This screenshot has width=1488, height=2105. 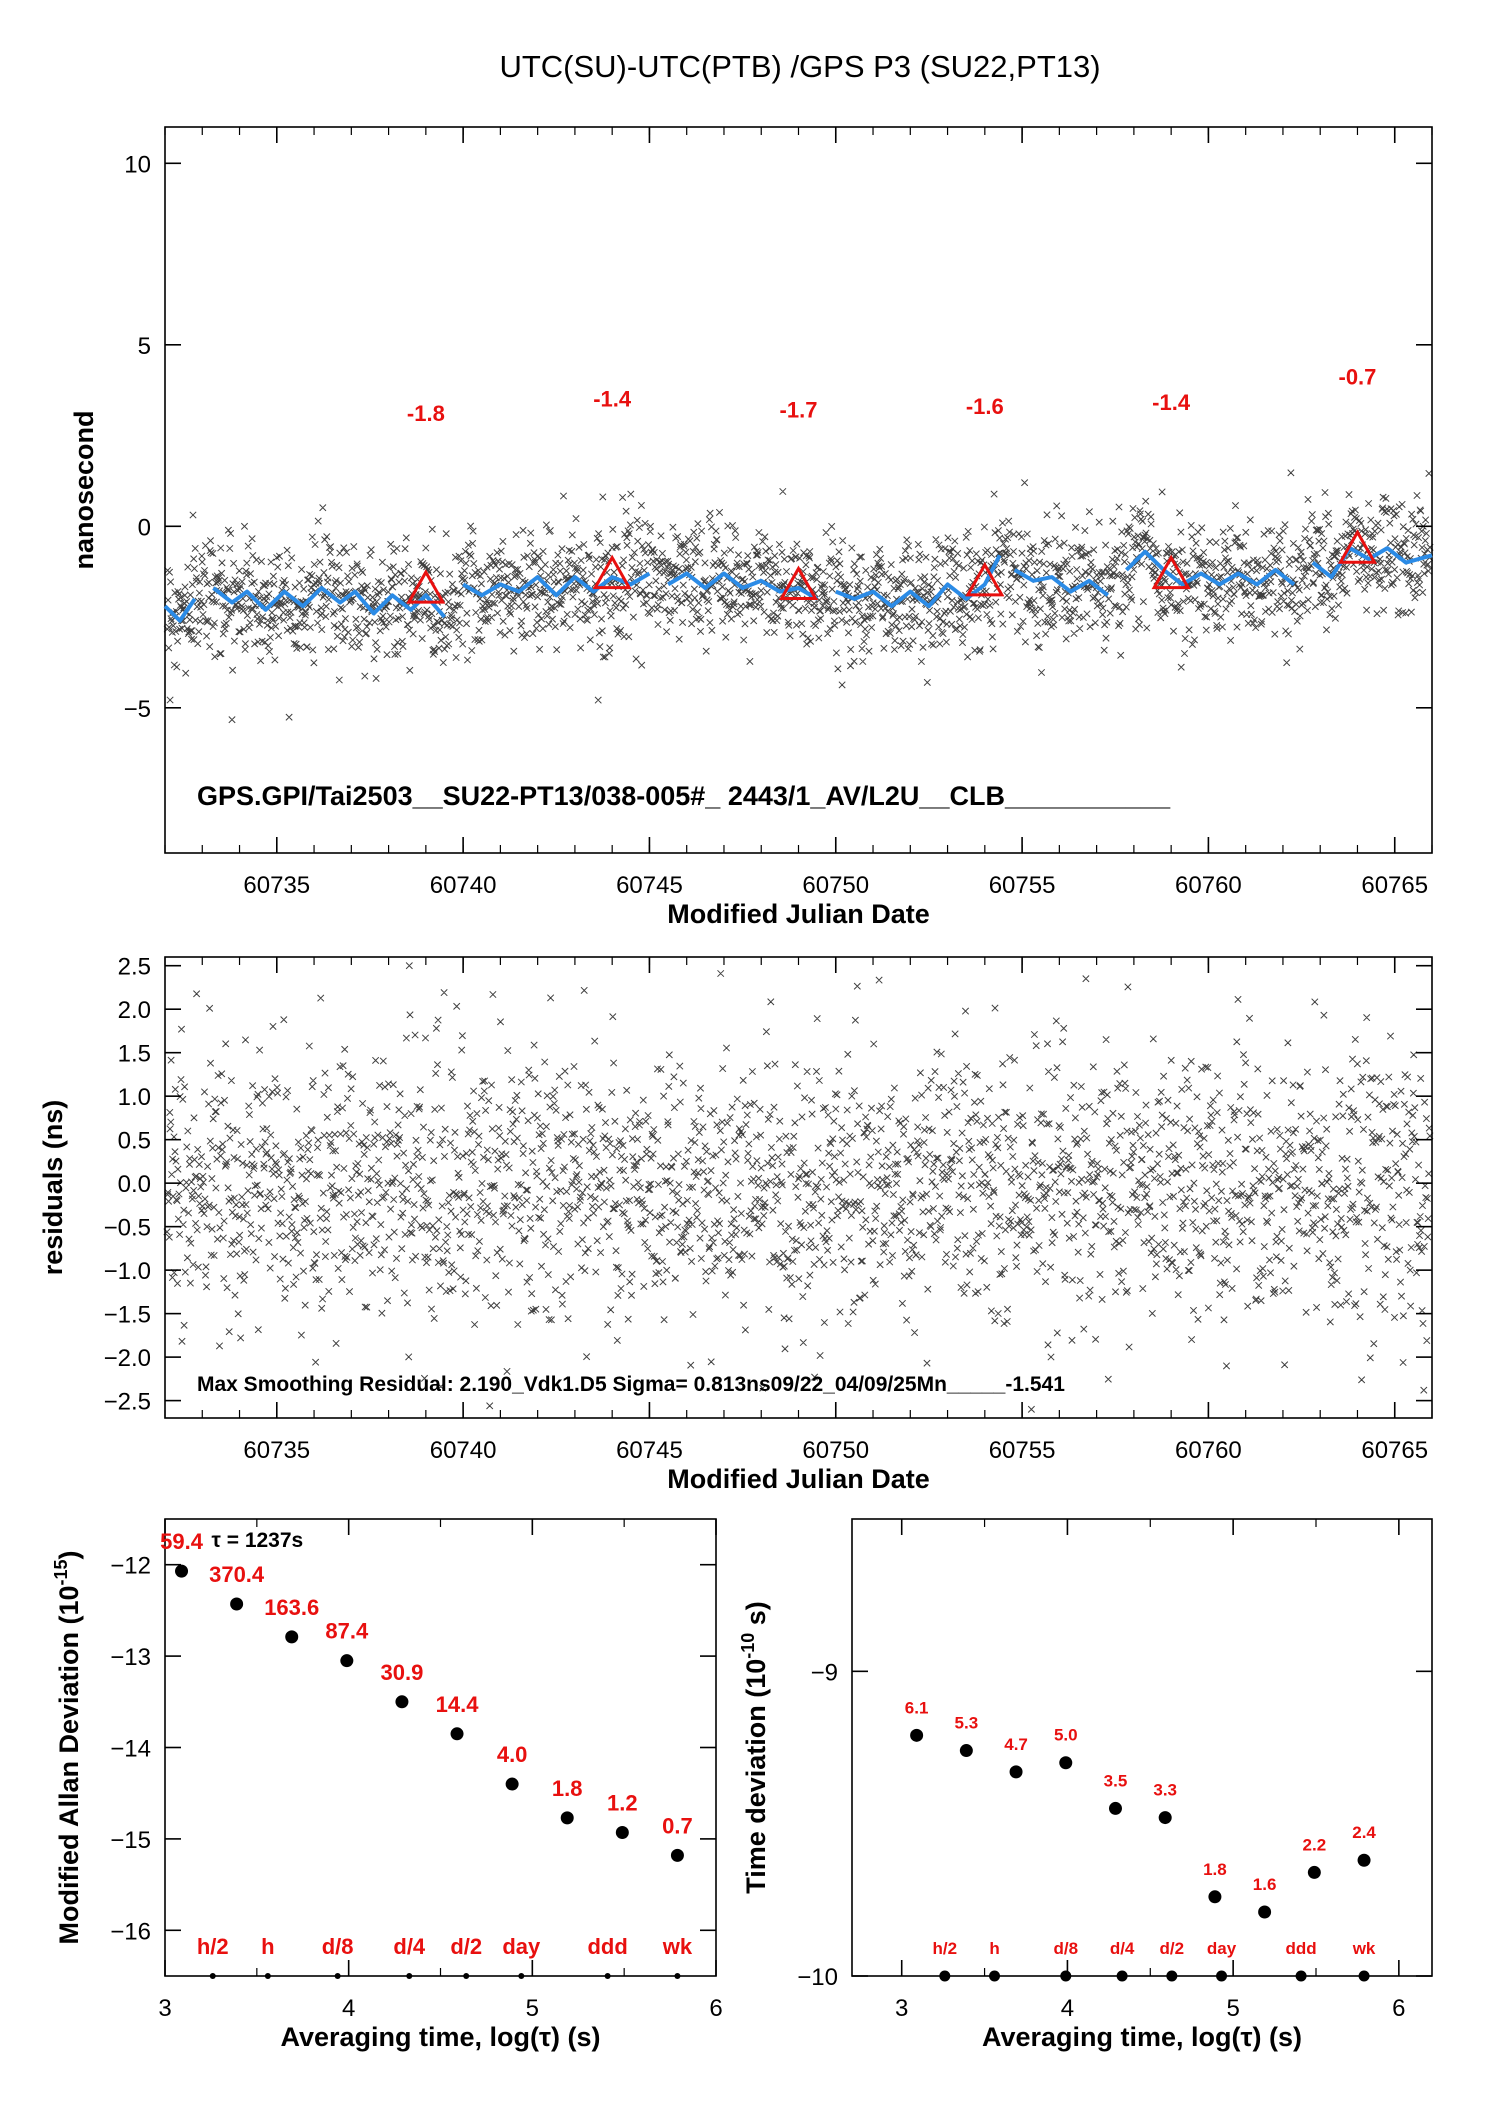 I want to click on stability-value-label: 370.4, so click(x=237, y=1574).